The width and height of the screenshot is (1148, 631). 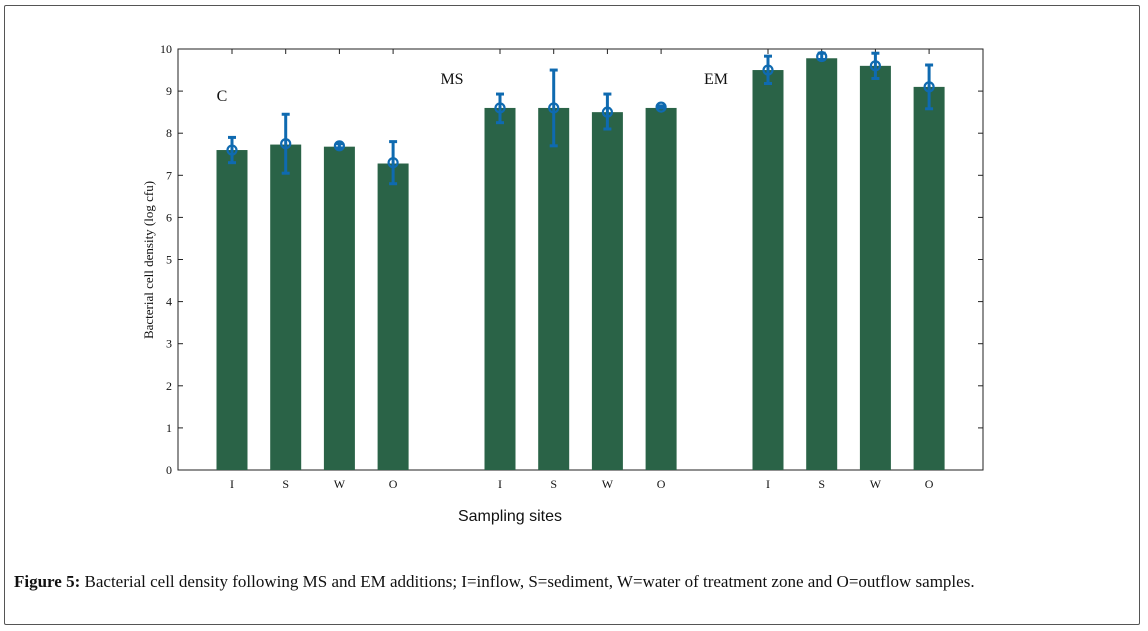 What do you see at coordinates (148, 260) in the screenshot?
I see `y-axis-label: Bacterial cell density (log cfu)` at bounding box center [148, 260].